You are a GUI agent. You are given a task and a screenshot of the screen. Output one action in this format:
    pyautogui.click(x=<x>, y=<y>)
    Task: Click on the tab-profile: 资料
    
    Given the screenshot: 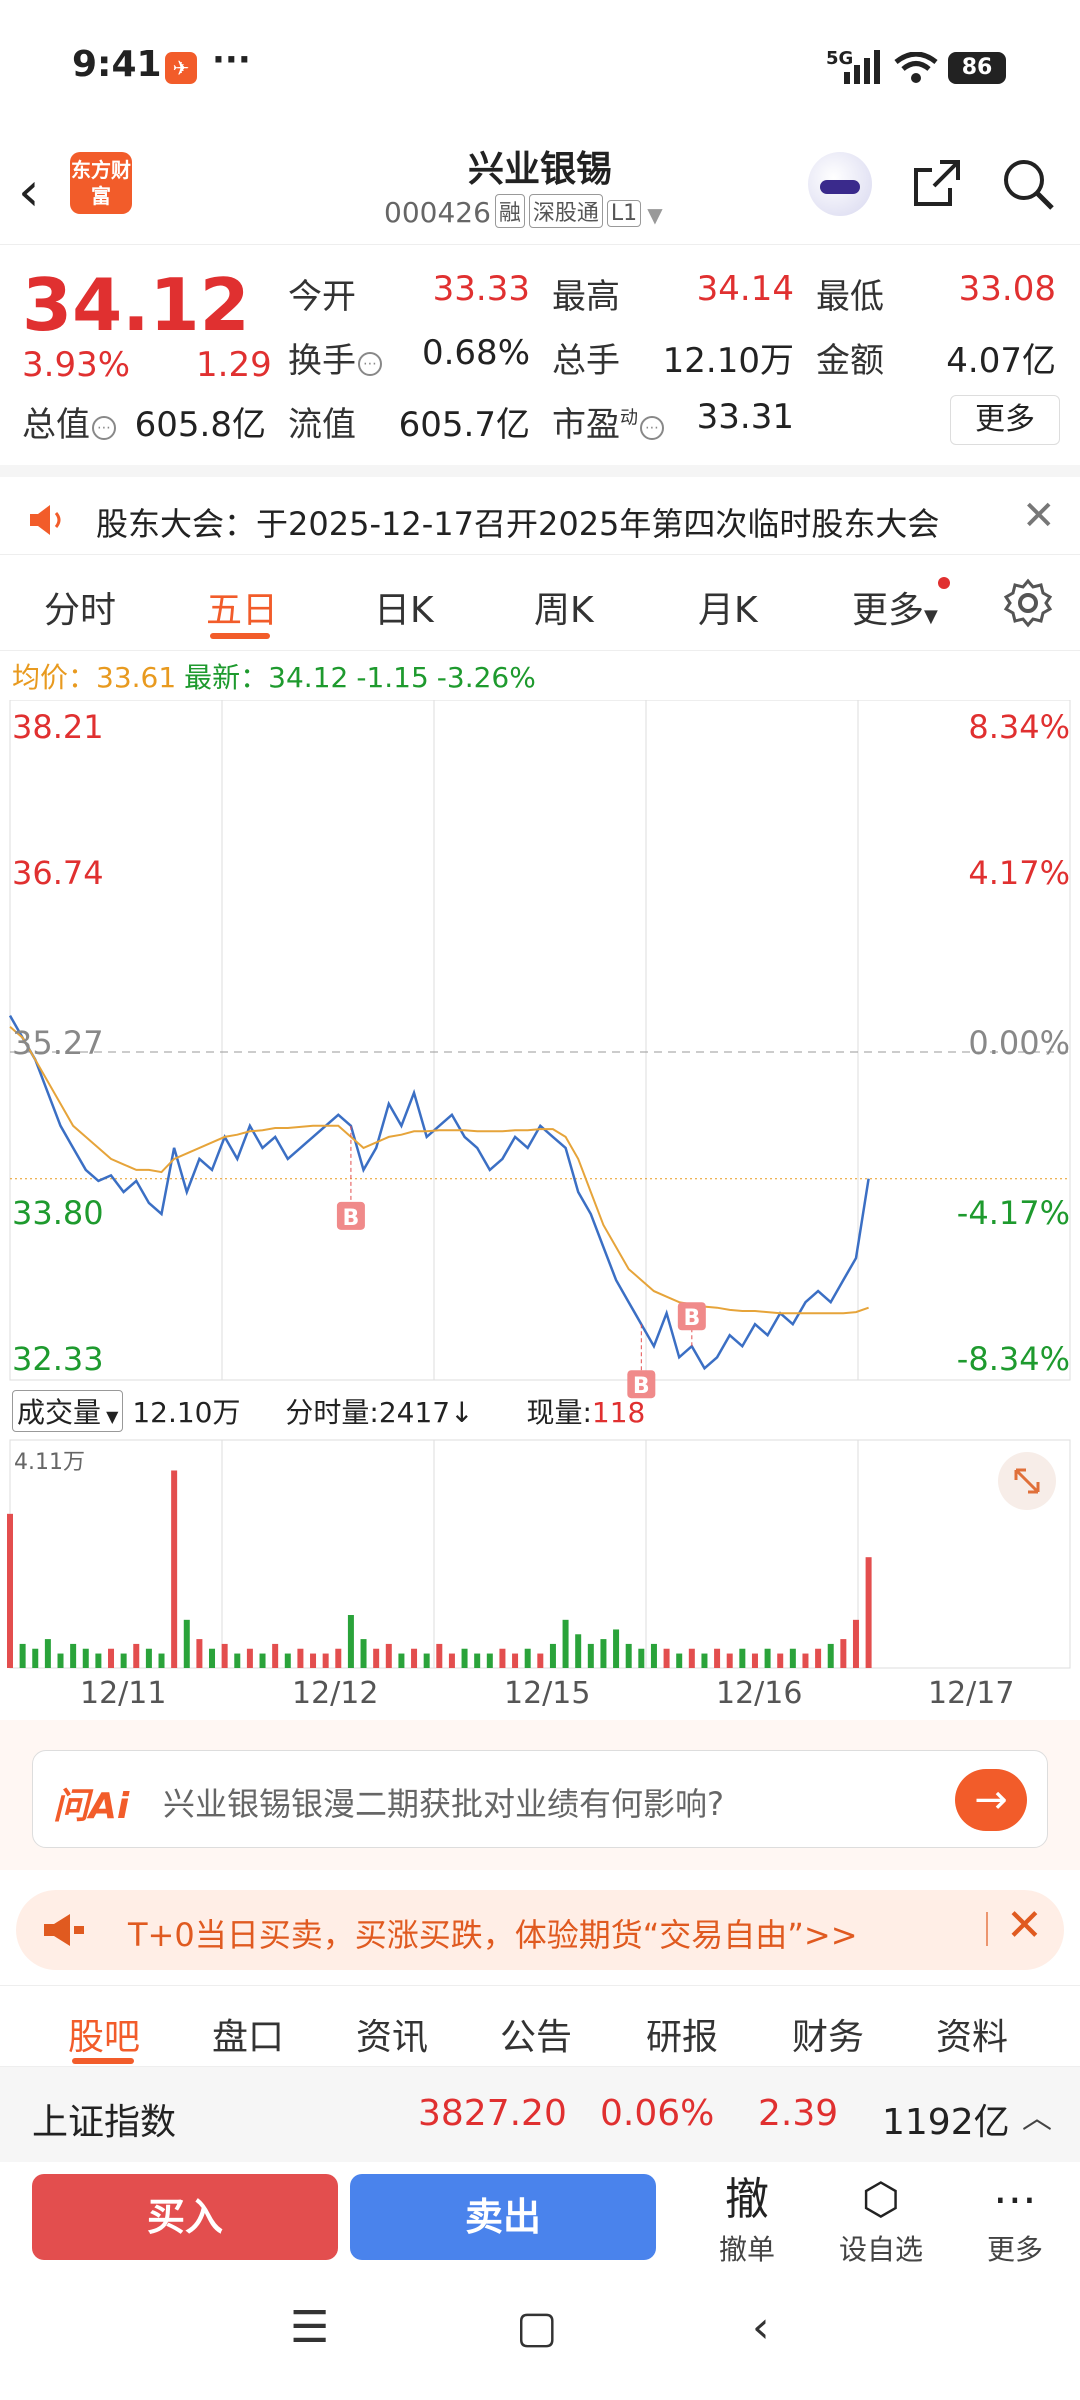 What is the action you would take?
    pyautogui.click(x=972, y=2037)
    